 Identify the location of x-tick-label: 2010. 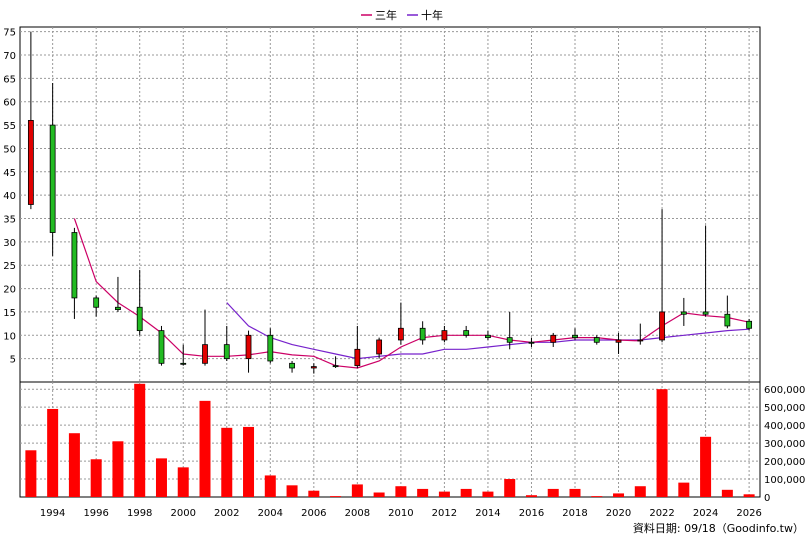
(400, 513).